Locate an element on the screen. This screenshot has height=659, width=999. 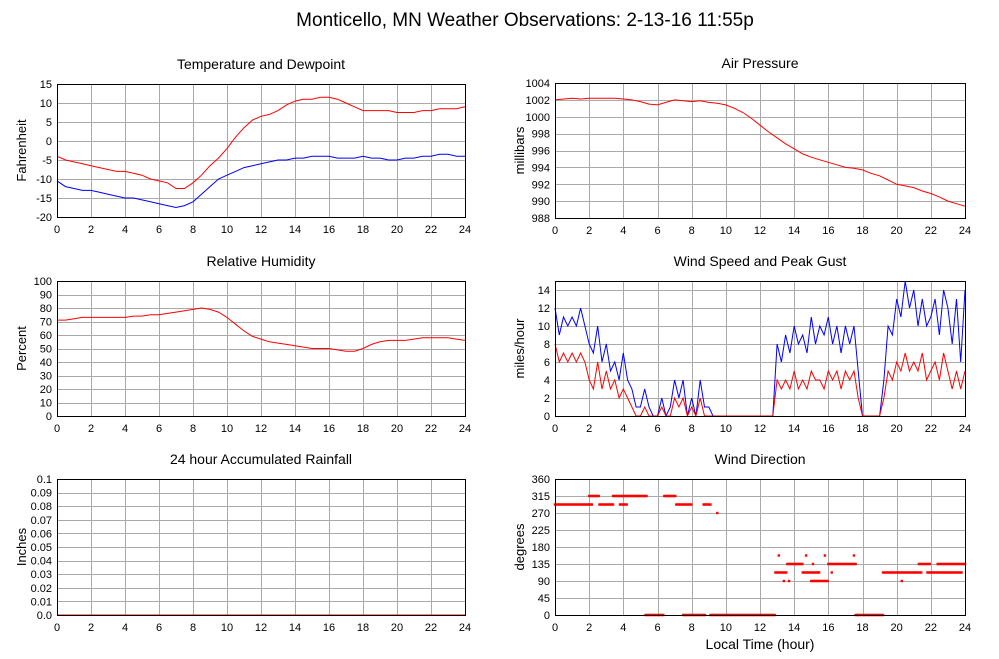
rain-chart-title: 24 hour Accumulated Rainfall is located at coordinates (261, 459).